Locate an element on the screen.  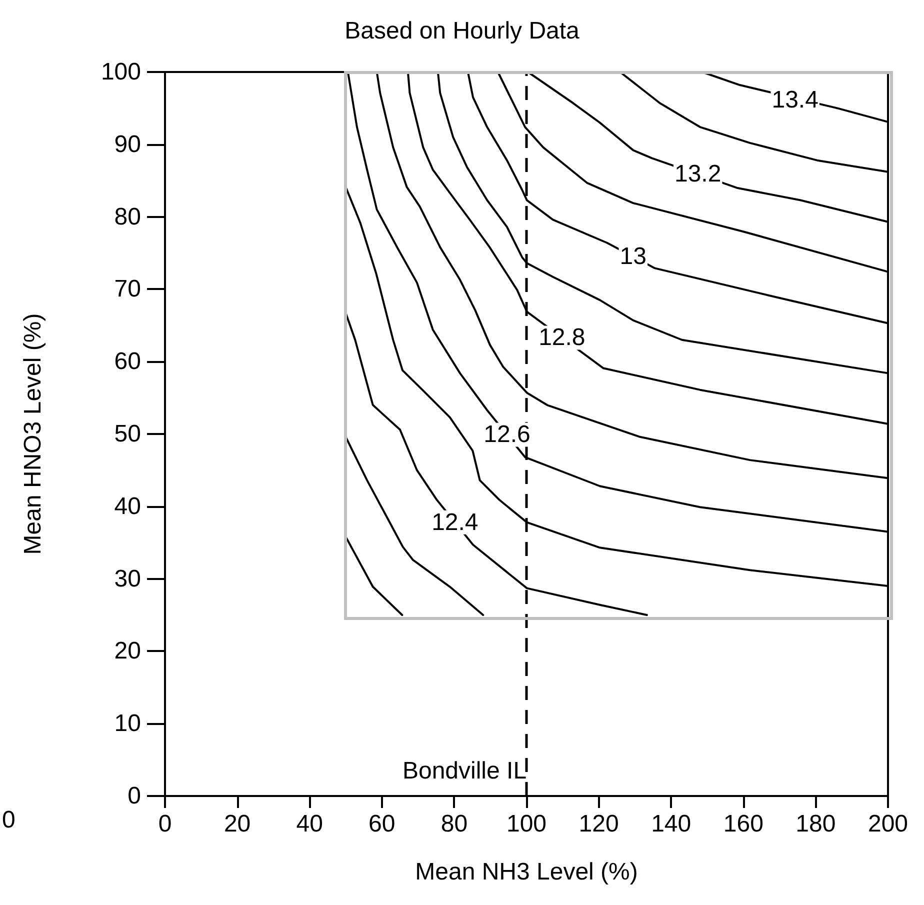
x-tick-label: 160 is located at coordinates (743, 824).